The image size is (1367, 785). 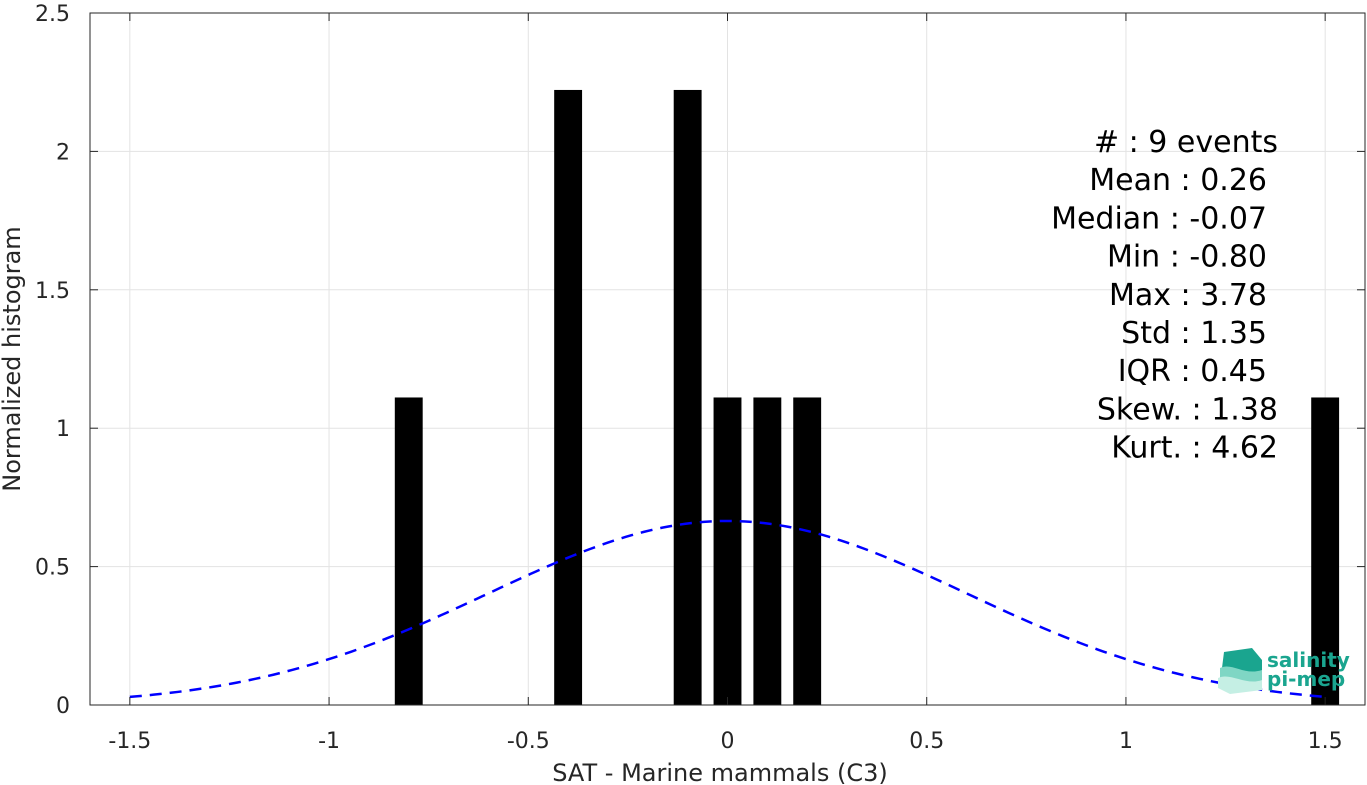 What do you see at coordinates (63, 429) in the screenshot?
I see `y-tick-label-2: 1` at bounding box center [63, 429].